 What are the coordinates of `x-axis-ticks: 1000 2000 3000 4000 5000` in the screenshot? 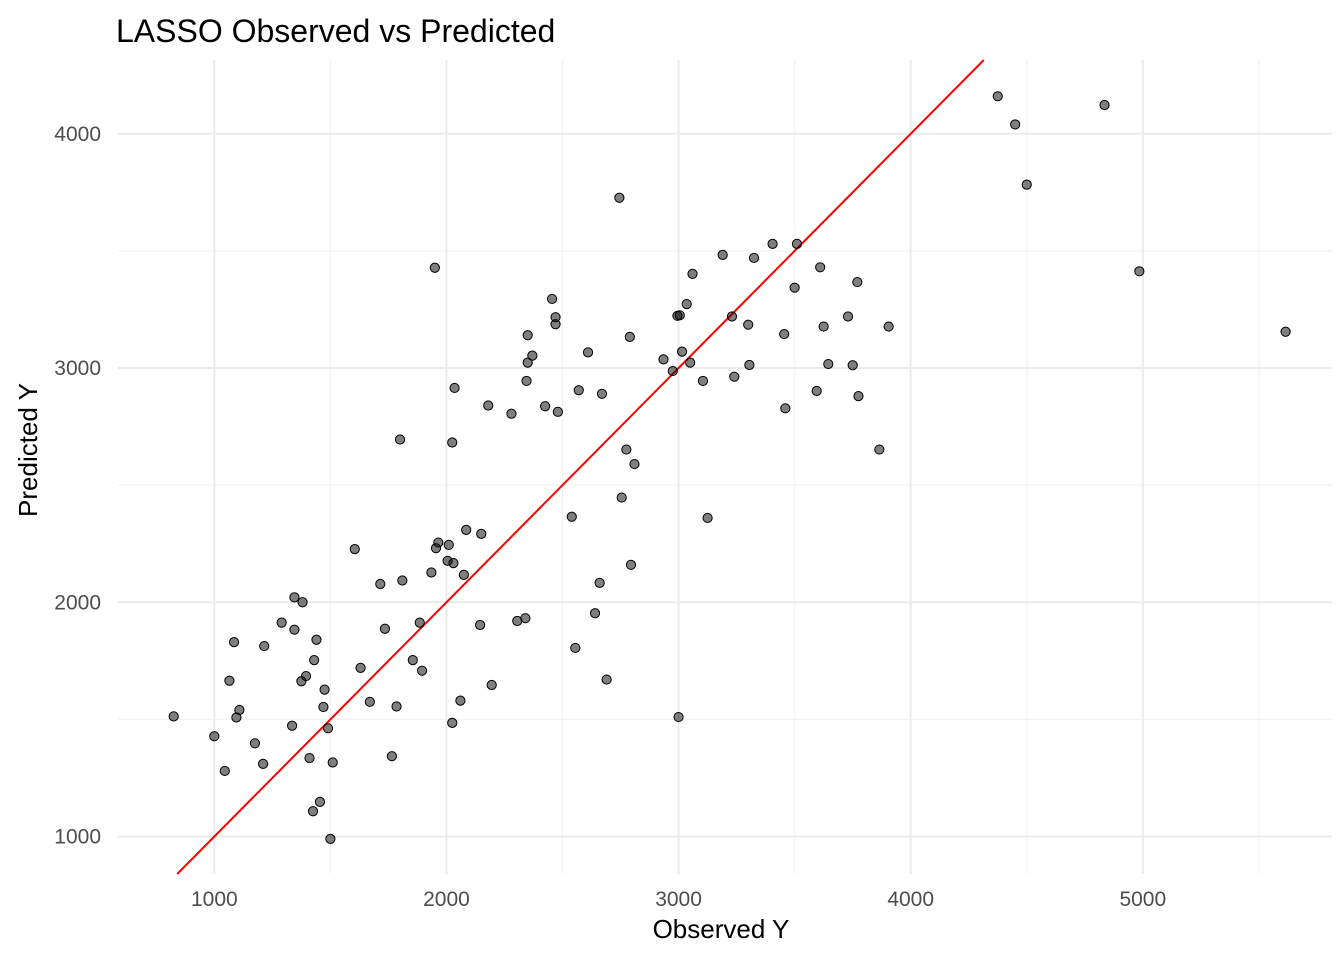 It's located at (678, 899).